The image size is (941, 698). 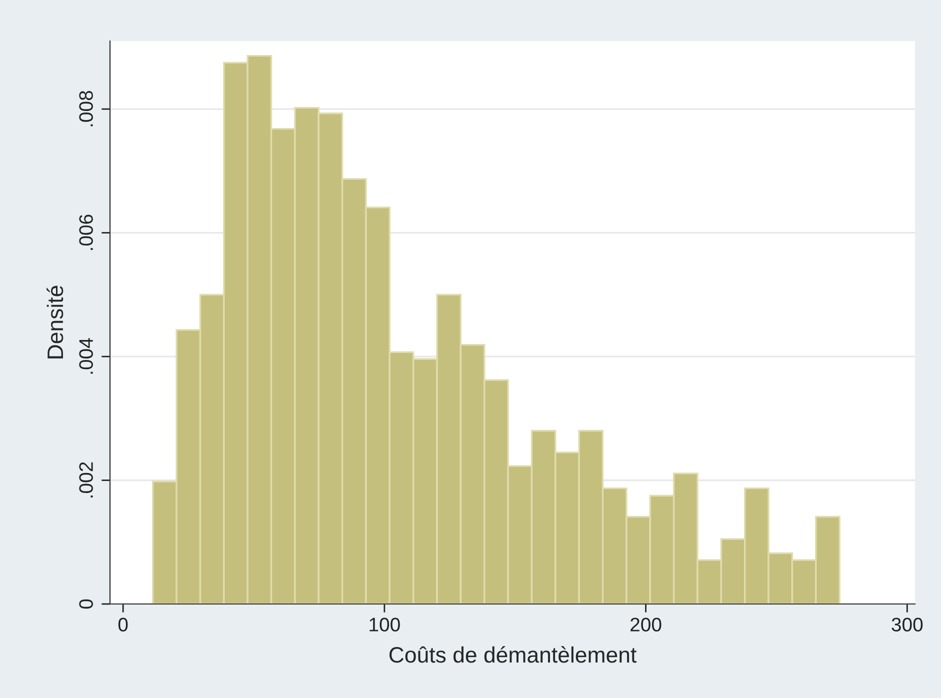 What do you see at coordinates (86, 356) in the screenshot?
I see `y-tick-label: .004` at bounding box center [86, 356].